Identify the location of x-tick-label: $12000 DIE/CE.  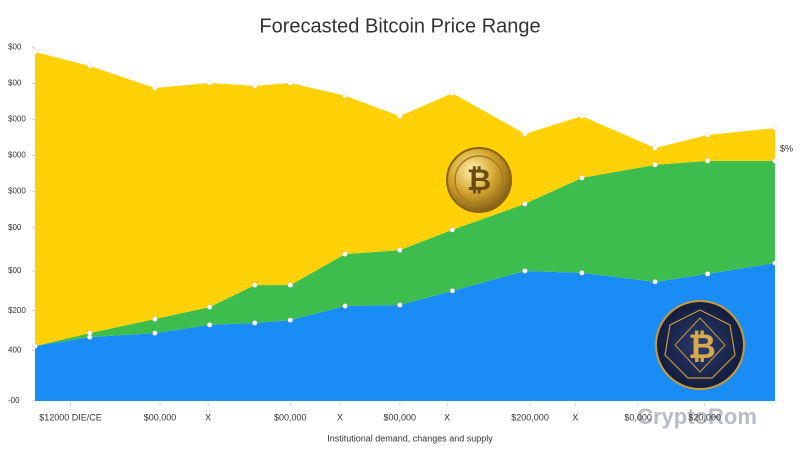
(70, 417).